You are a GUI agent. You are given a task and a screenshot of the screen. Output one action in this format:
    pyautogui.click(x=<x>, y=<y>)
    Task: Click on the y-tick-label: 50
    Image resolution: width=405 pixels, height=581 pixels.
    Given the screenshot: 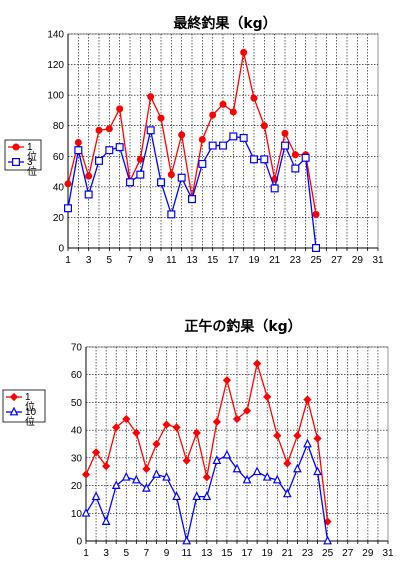 What is the action you would take?
    pyautogui.click(x=77, y=403)
    